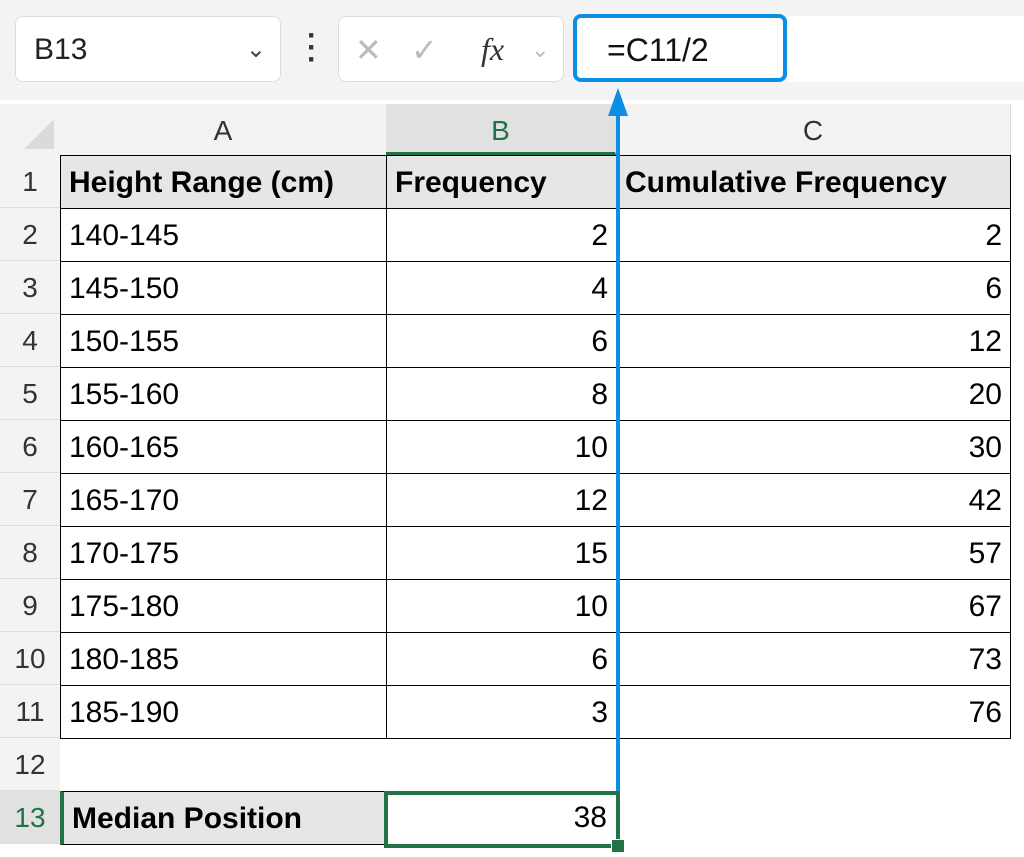  What do you see at coordinates (223, 394) in the screenshot?
I see `table-cell: 155-160` at bounding box center [223, 394].